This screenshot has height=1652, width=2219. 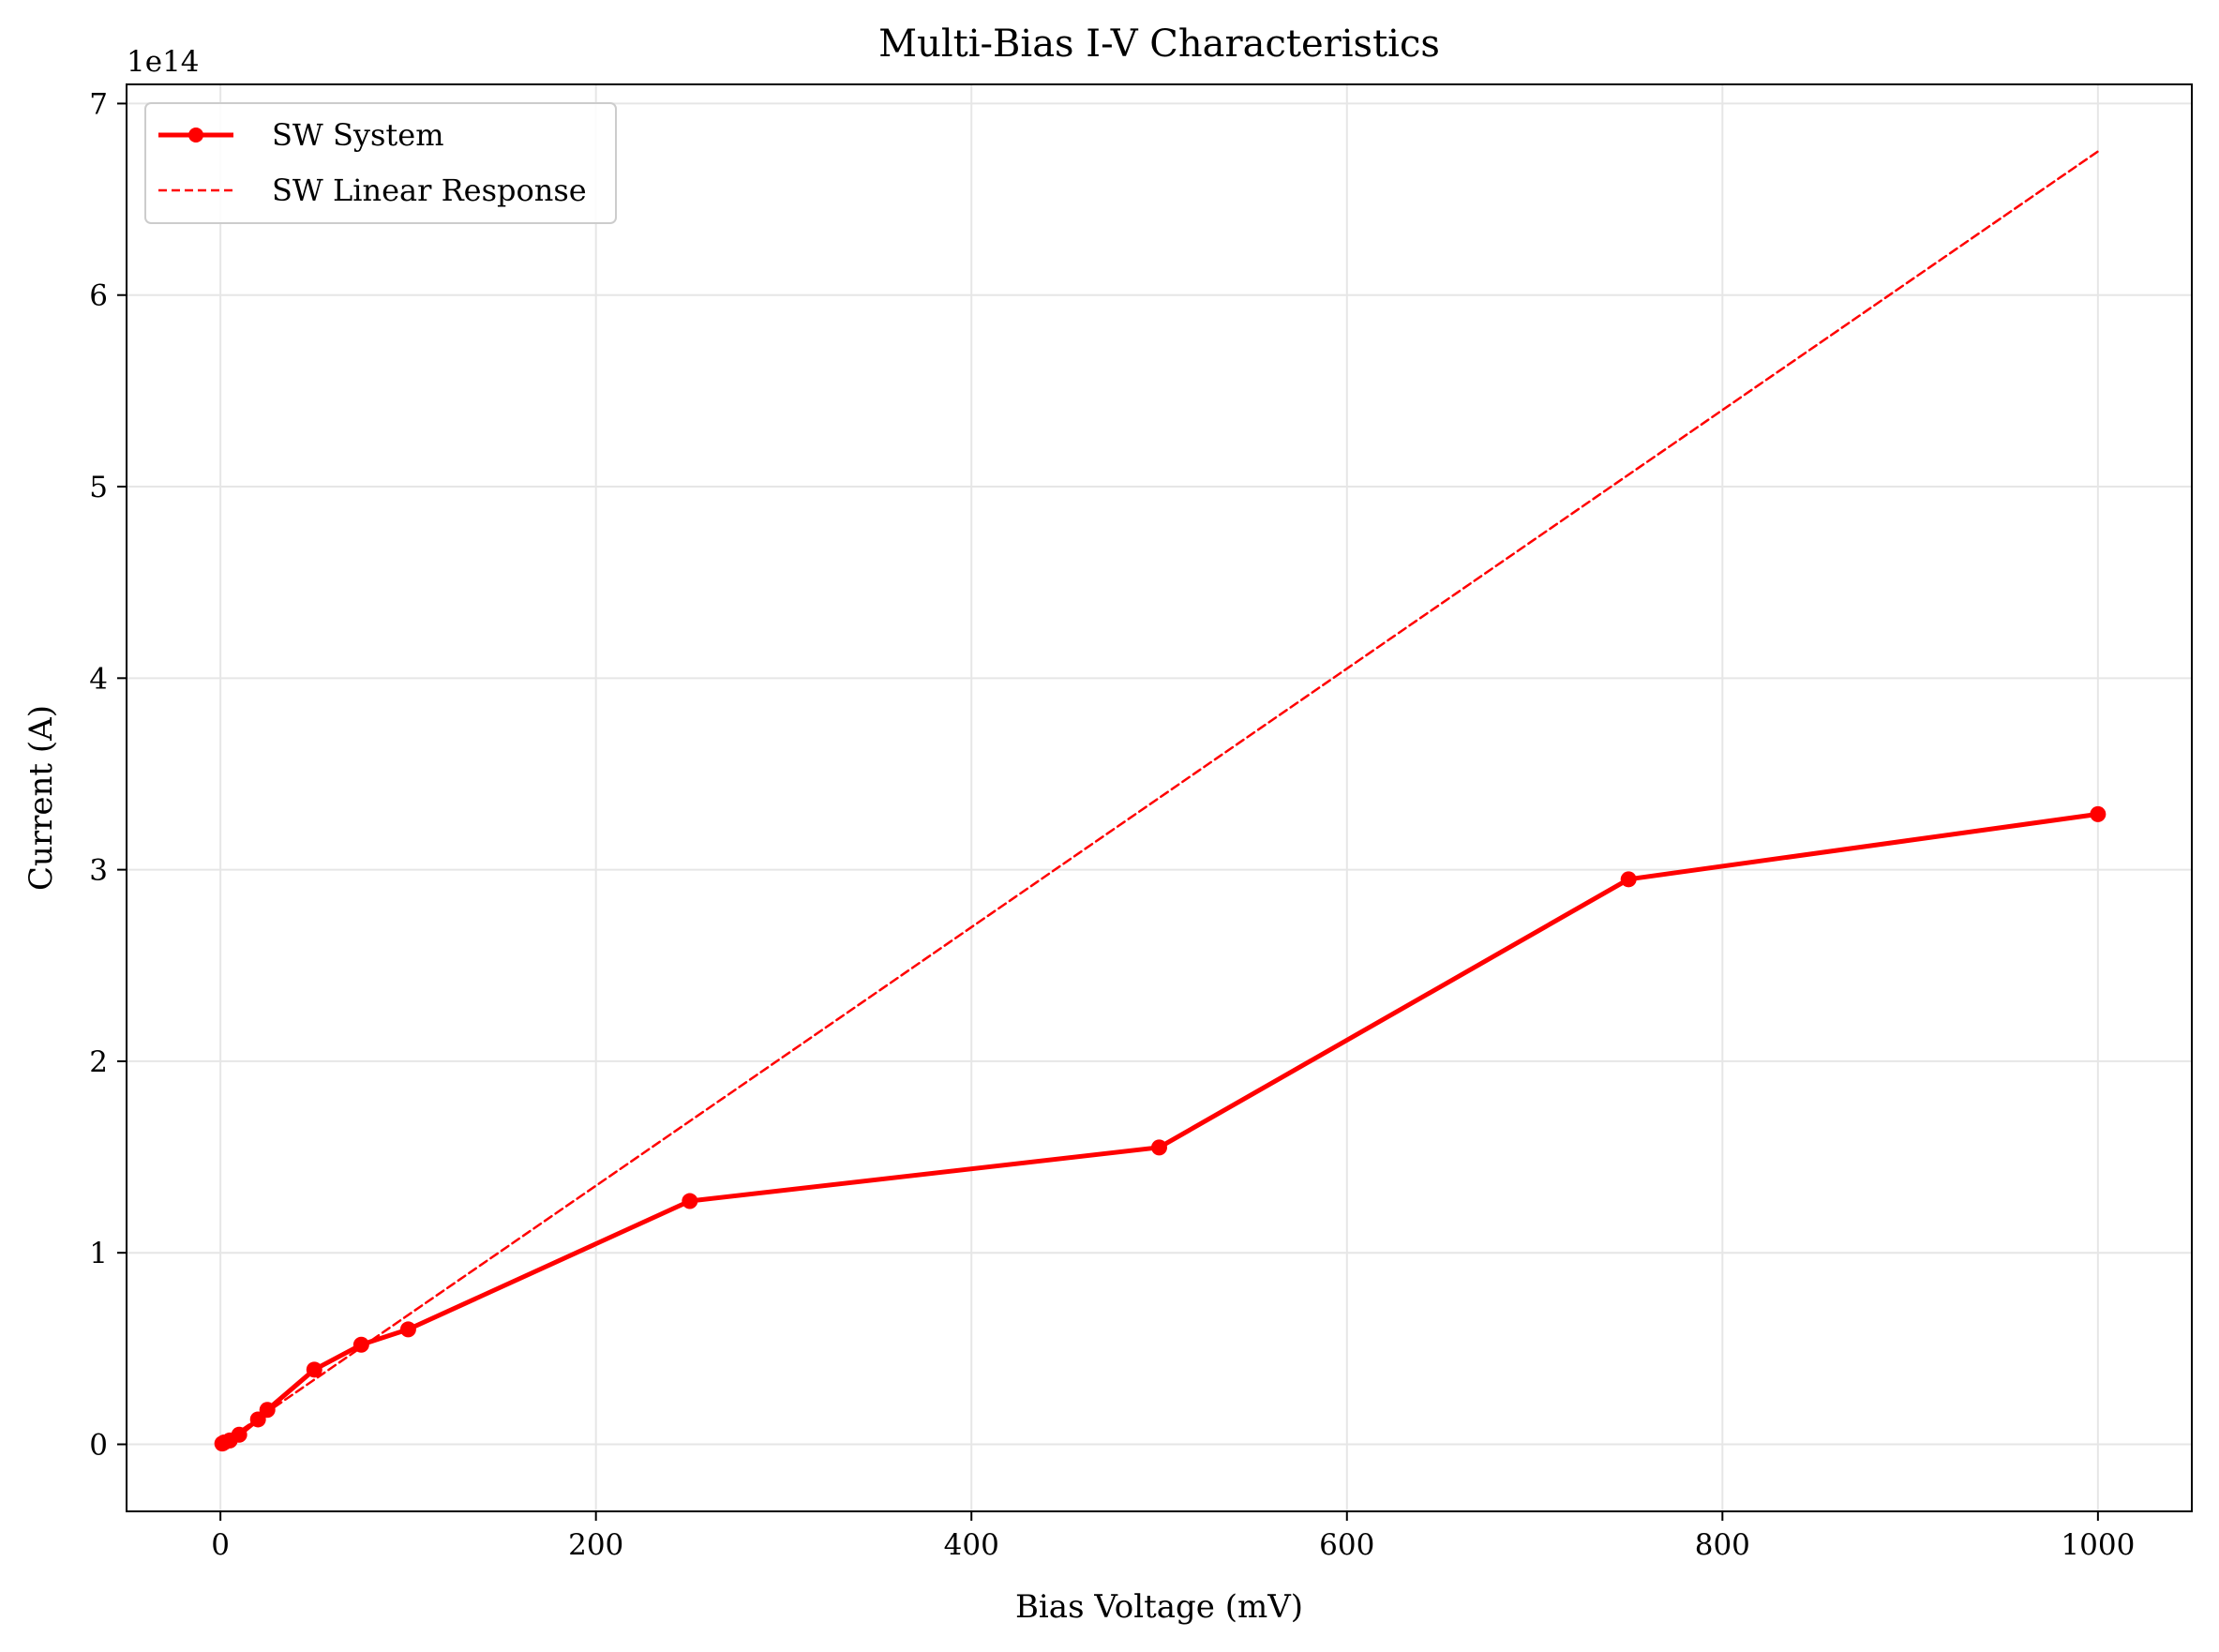 I want to click on x-axis-label: Bias Voltage (mV), so click(x=1159, y=1607).